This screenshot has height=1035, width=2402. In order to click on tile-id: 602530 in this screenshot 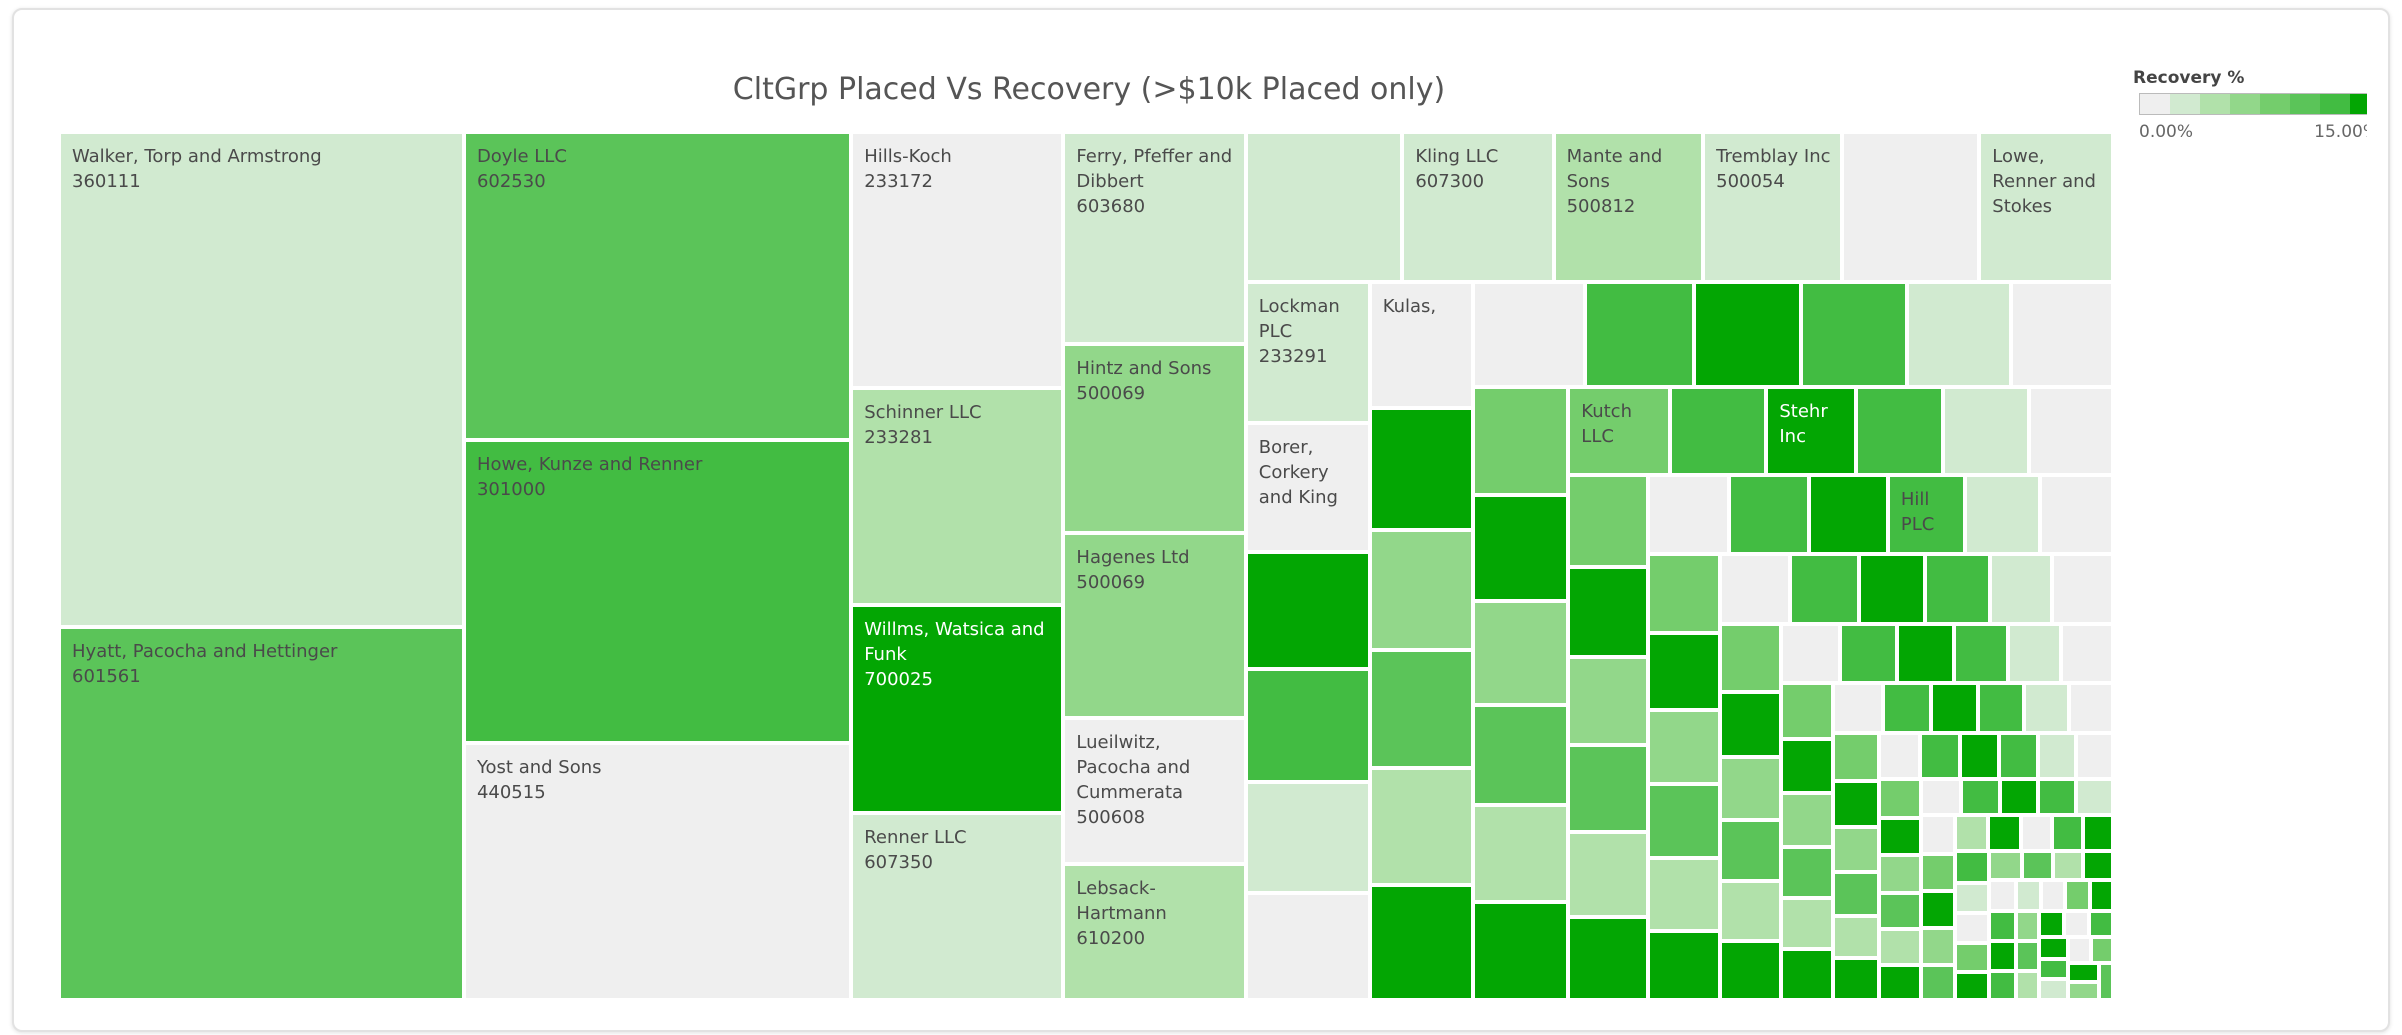, I will do `click(511, 181)`.